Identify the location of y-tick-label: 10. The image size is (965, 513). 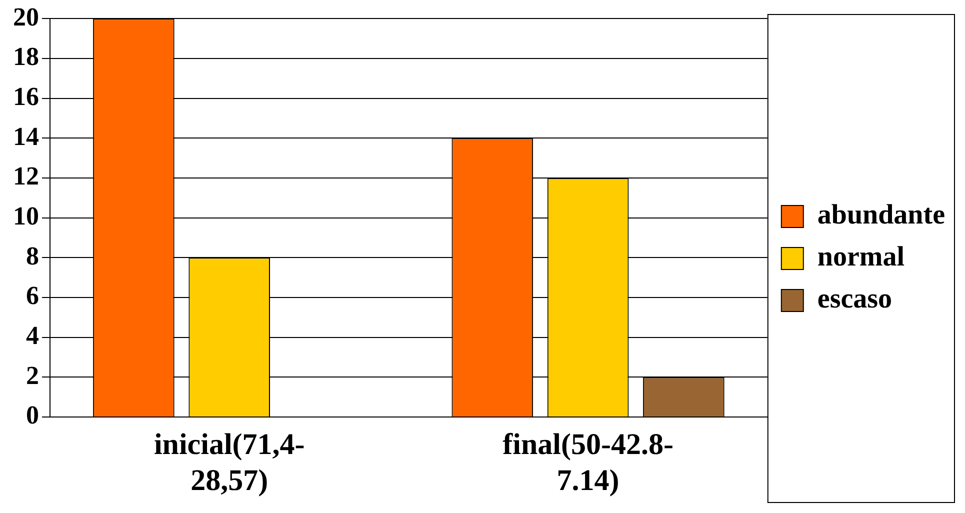
(26, 216).